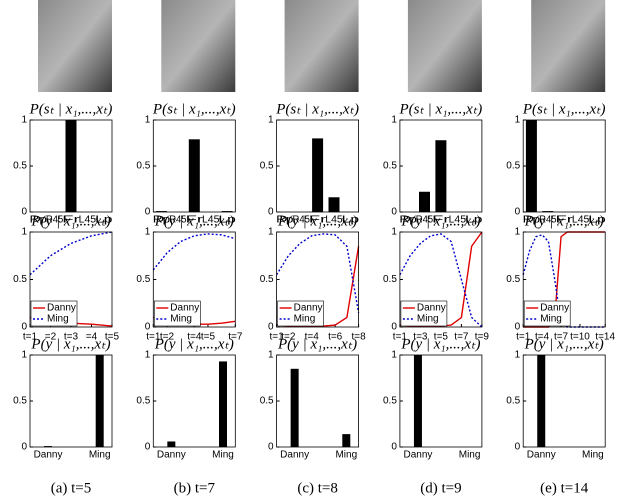 The height and width of the screenshot is (503, 634). I want to click on x-tick-label: Ming, so click(470, 455).